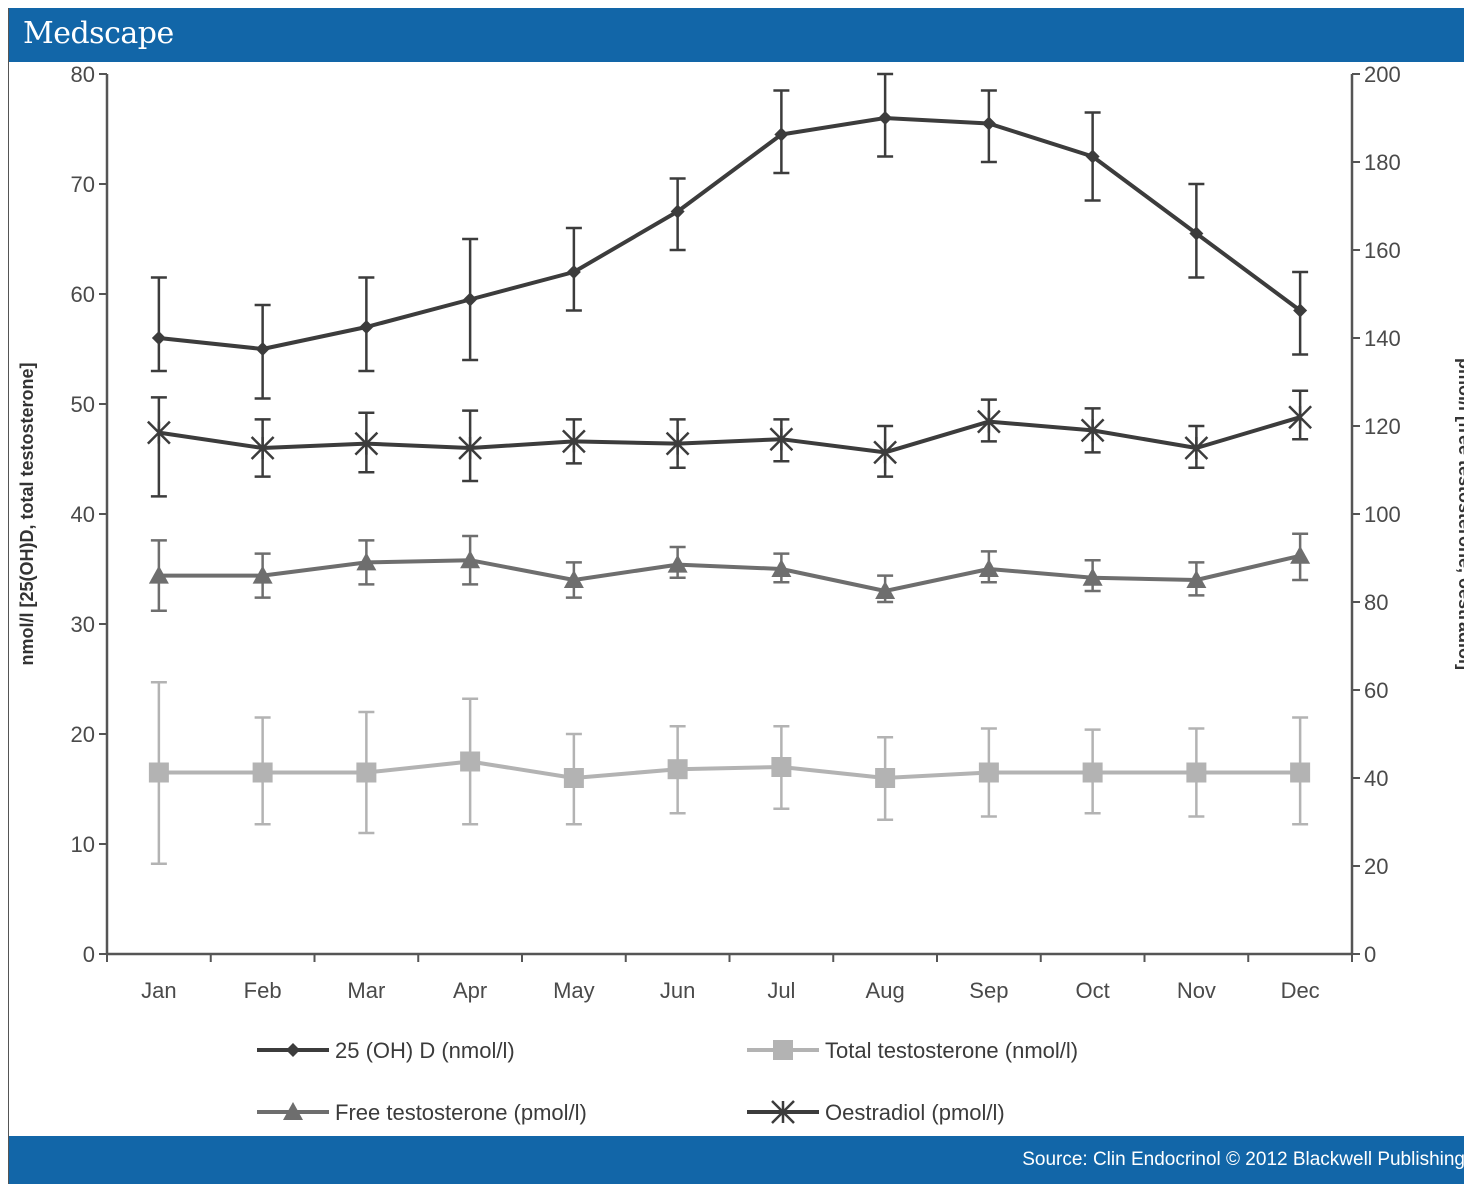 The image size is (1464, 1184). Describe the element at coordinates (83, 184) in the screenshot. I see `y-tick-label-left: 70` at that location.